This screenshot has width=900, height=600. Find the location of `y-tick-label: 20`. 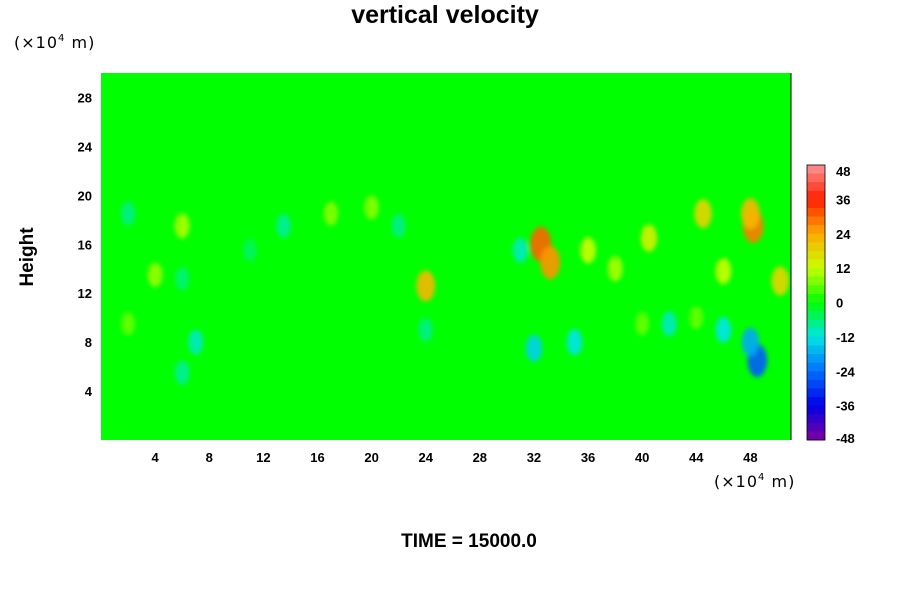

y-tick-label: 20 is located at coordinates (85, 195).